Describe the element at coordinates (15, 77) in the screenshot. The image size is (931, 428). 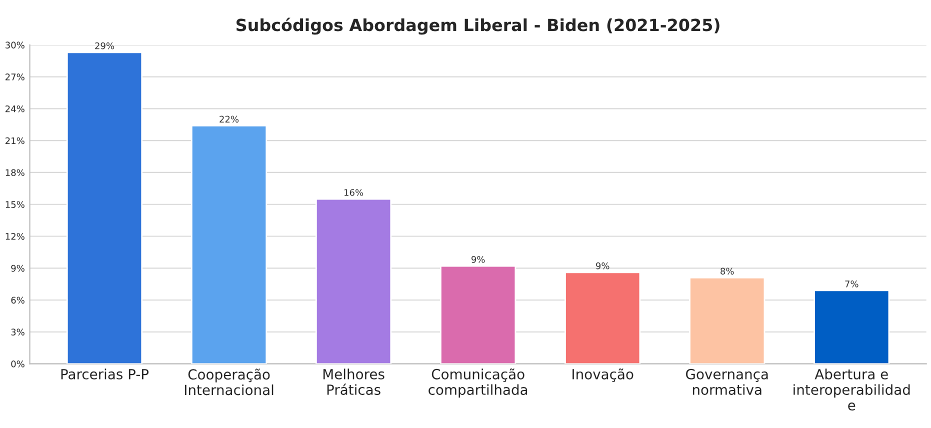
I see `y-tick-label: 27%` at that location.